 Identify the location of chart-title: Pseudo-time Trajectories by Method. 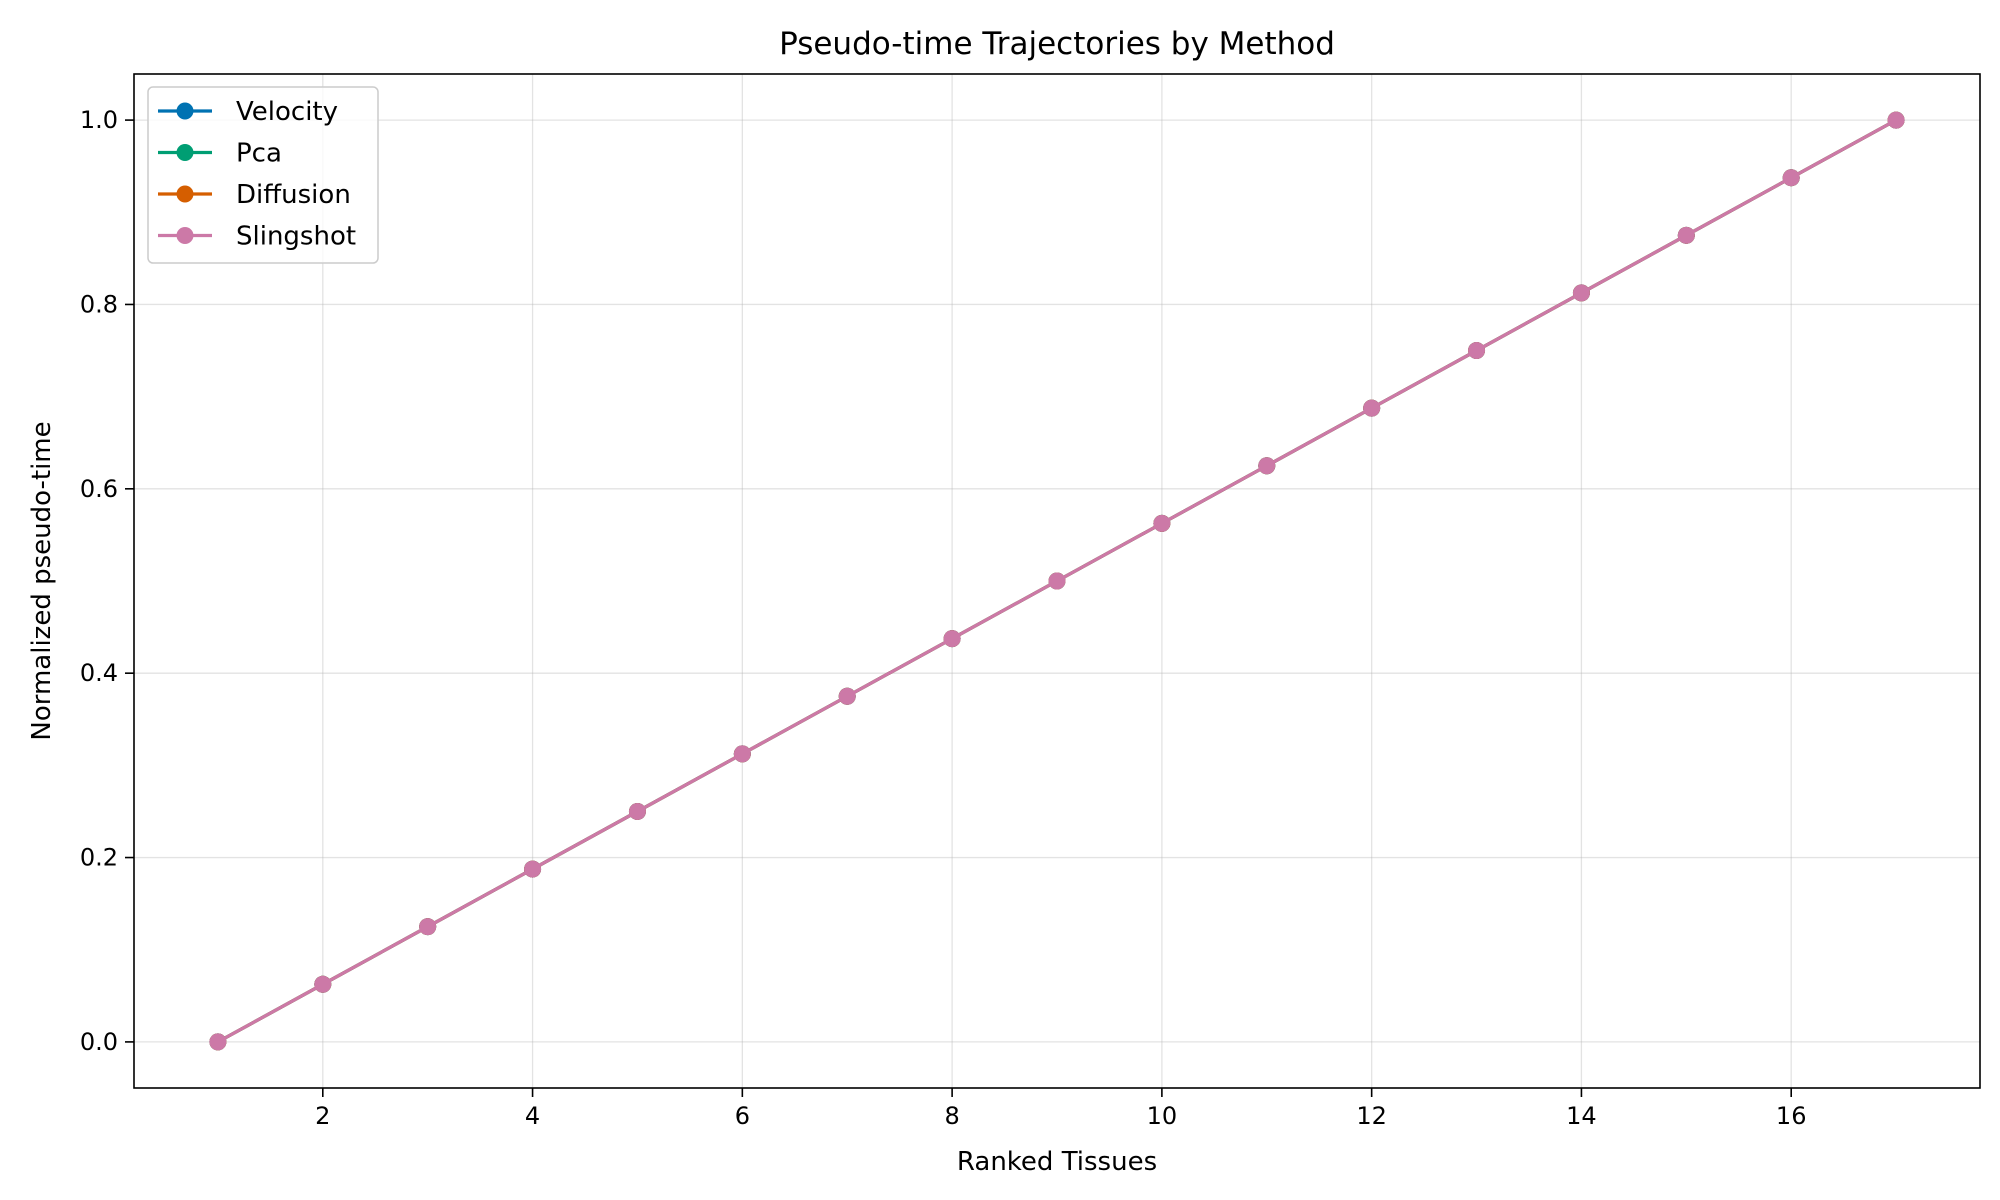
(1057, 44).